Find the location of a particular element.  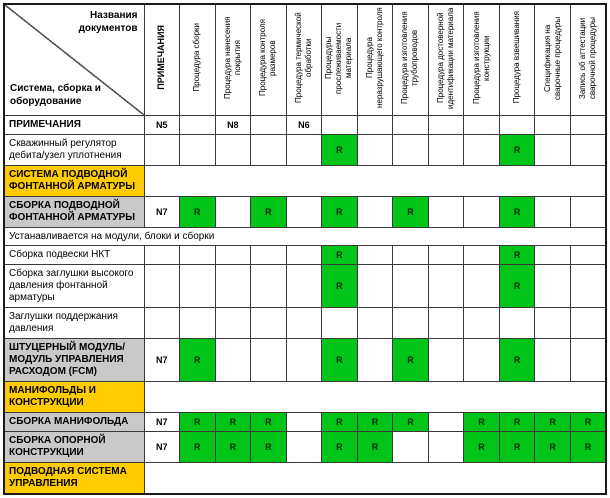

table-row: СИСТЕМА ПОДВОДНОЙ ФОНТАННОЙ АРМАТУРЫ is located at coordinates (305, 181).